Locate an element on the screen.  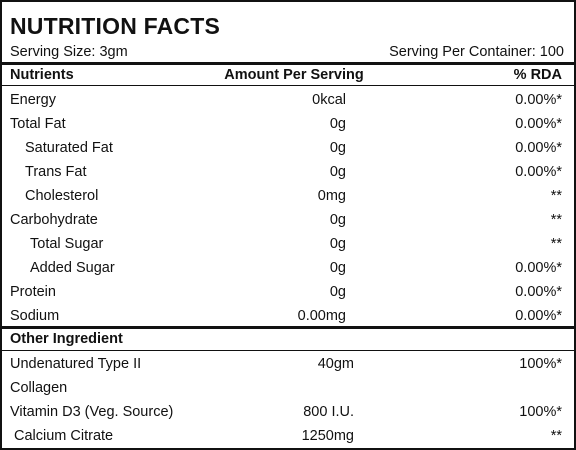
nutrient-name: Carbohydrate is located at coordinates (54, 220).